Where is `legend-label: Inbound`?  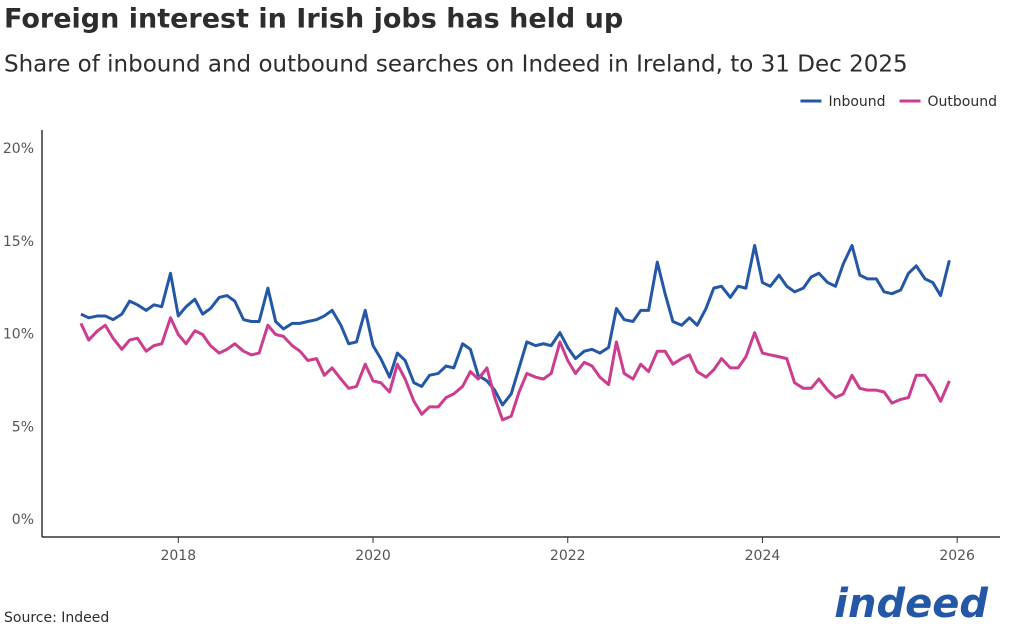
legend-label: Inbound is located at coordinates (856, 102).